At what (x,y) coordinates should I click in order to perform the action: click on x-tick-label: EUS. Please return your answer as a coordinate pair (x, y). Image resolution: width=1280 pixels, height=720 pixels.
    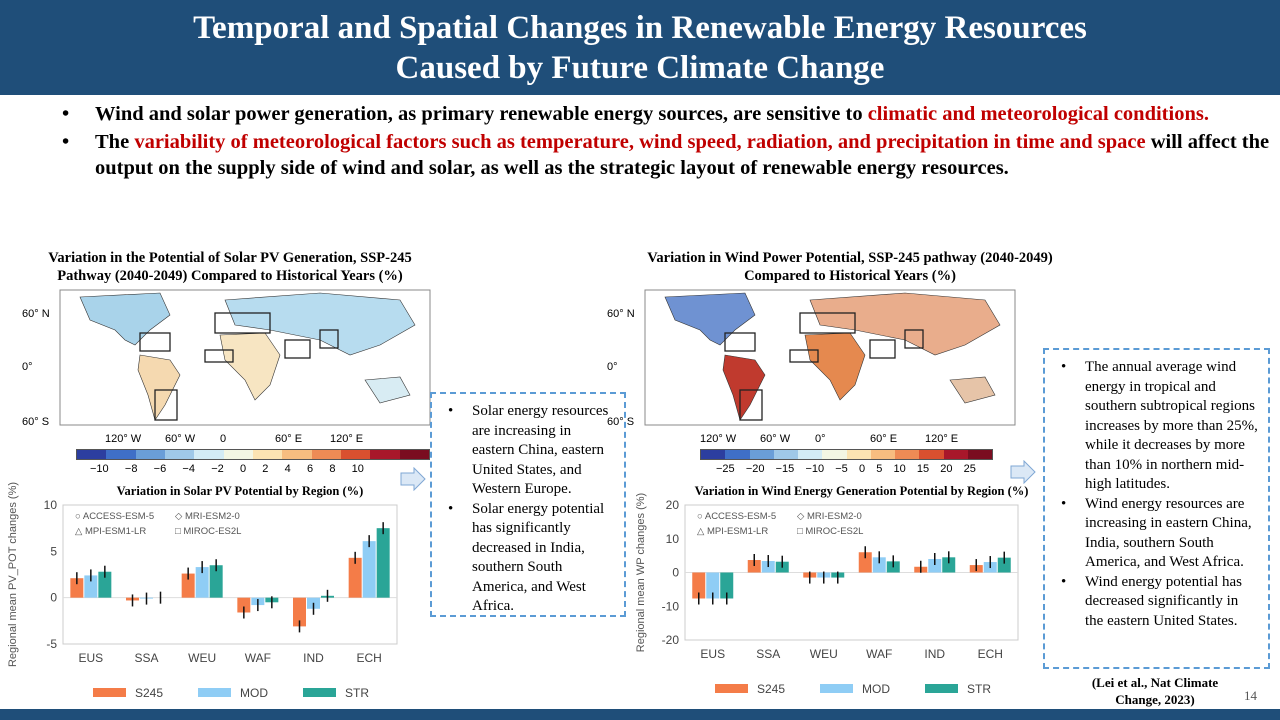
    Looking at the image, I should click on (90, 658).